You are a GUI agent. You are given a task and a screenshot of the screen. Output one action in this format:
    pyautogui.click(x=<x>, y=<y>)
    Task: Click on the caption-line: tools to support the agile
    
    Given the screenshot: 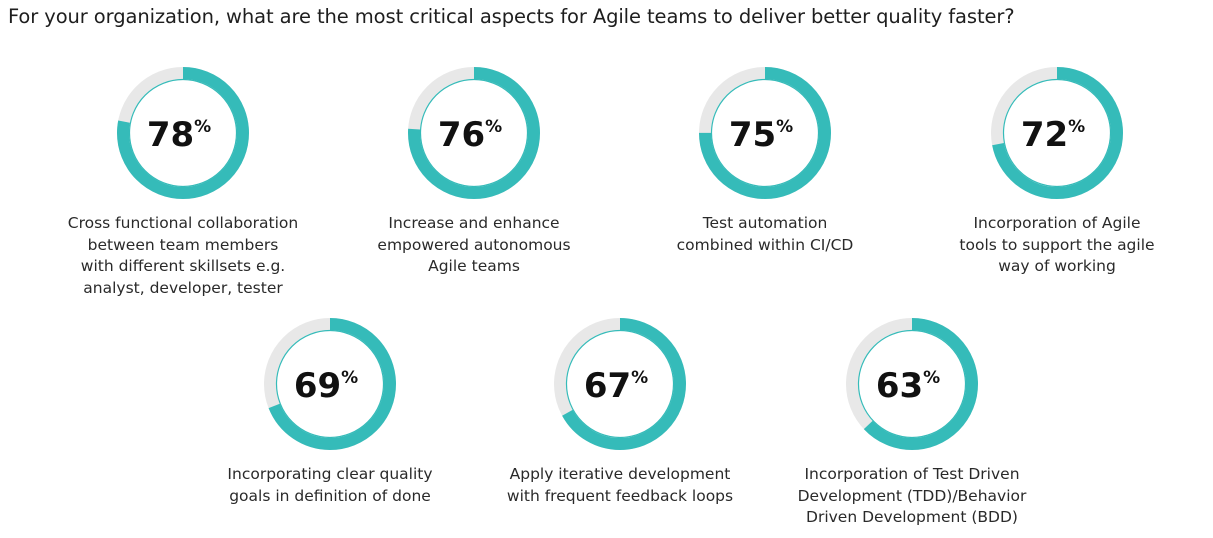 What is the action you would take?
    pyautogui.click(x=1057, y=244)
    